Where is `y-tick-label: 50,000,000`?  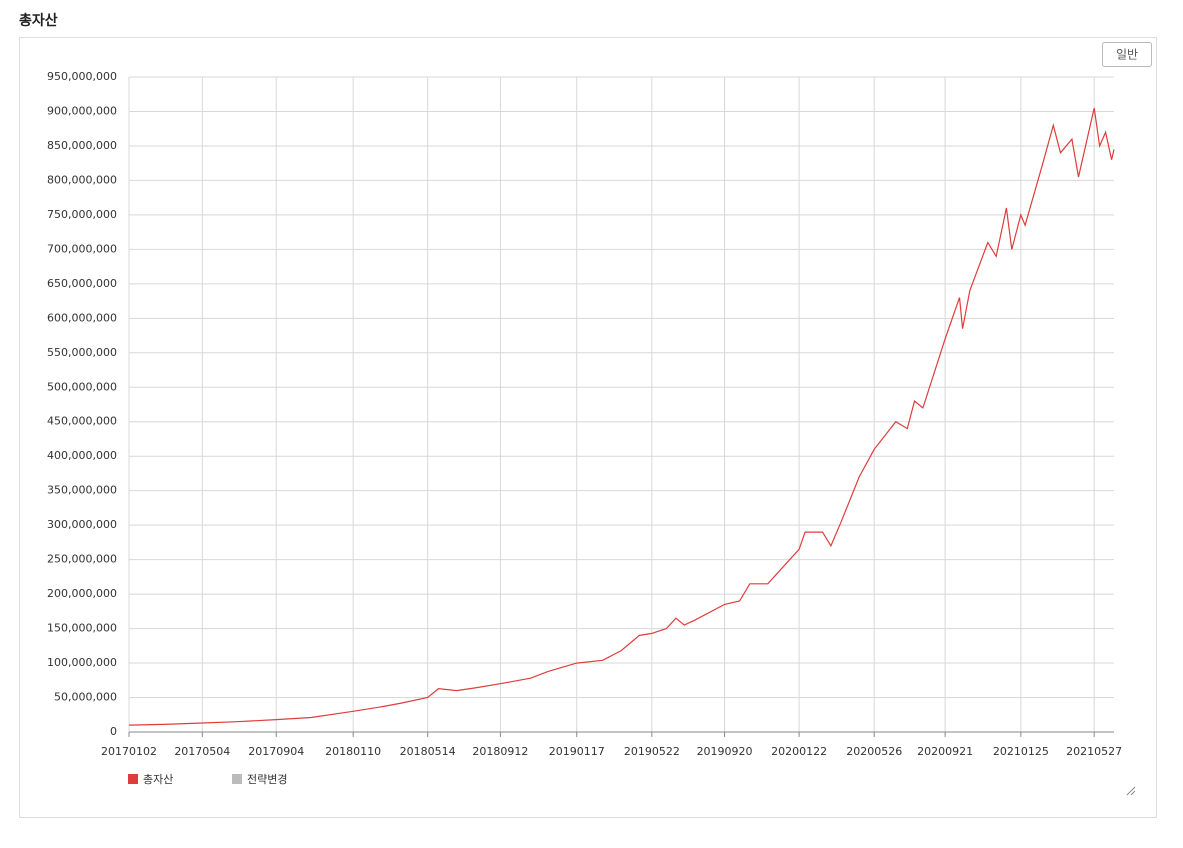
y-tick-label: 50,000,000 is located at coordinates (85, 697).